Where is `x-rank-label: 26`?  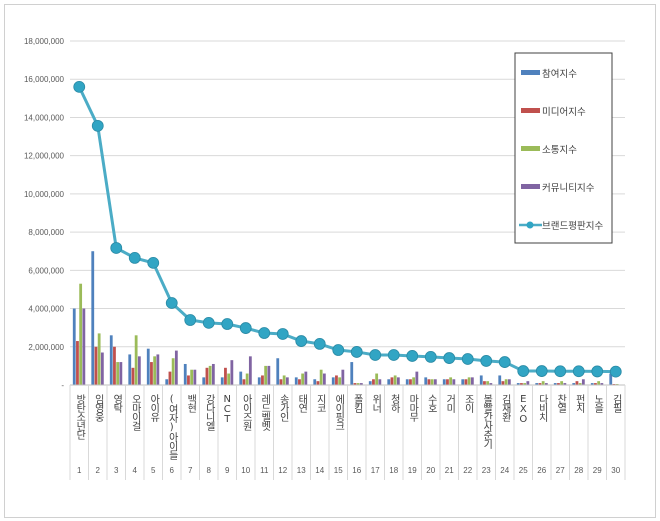
x-rank-label: 26 is located at coordinates (541, 470).